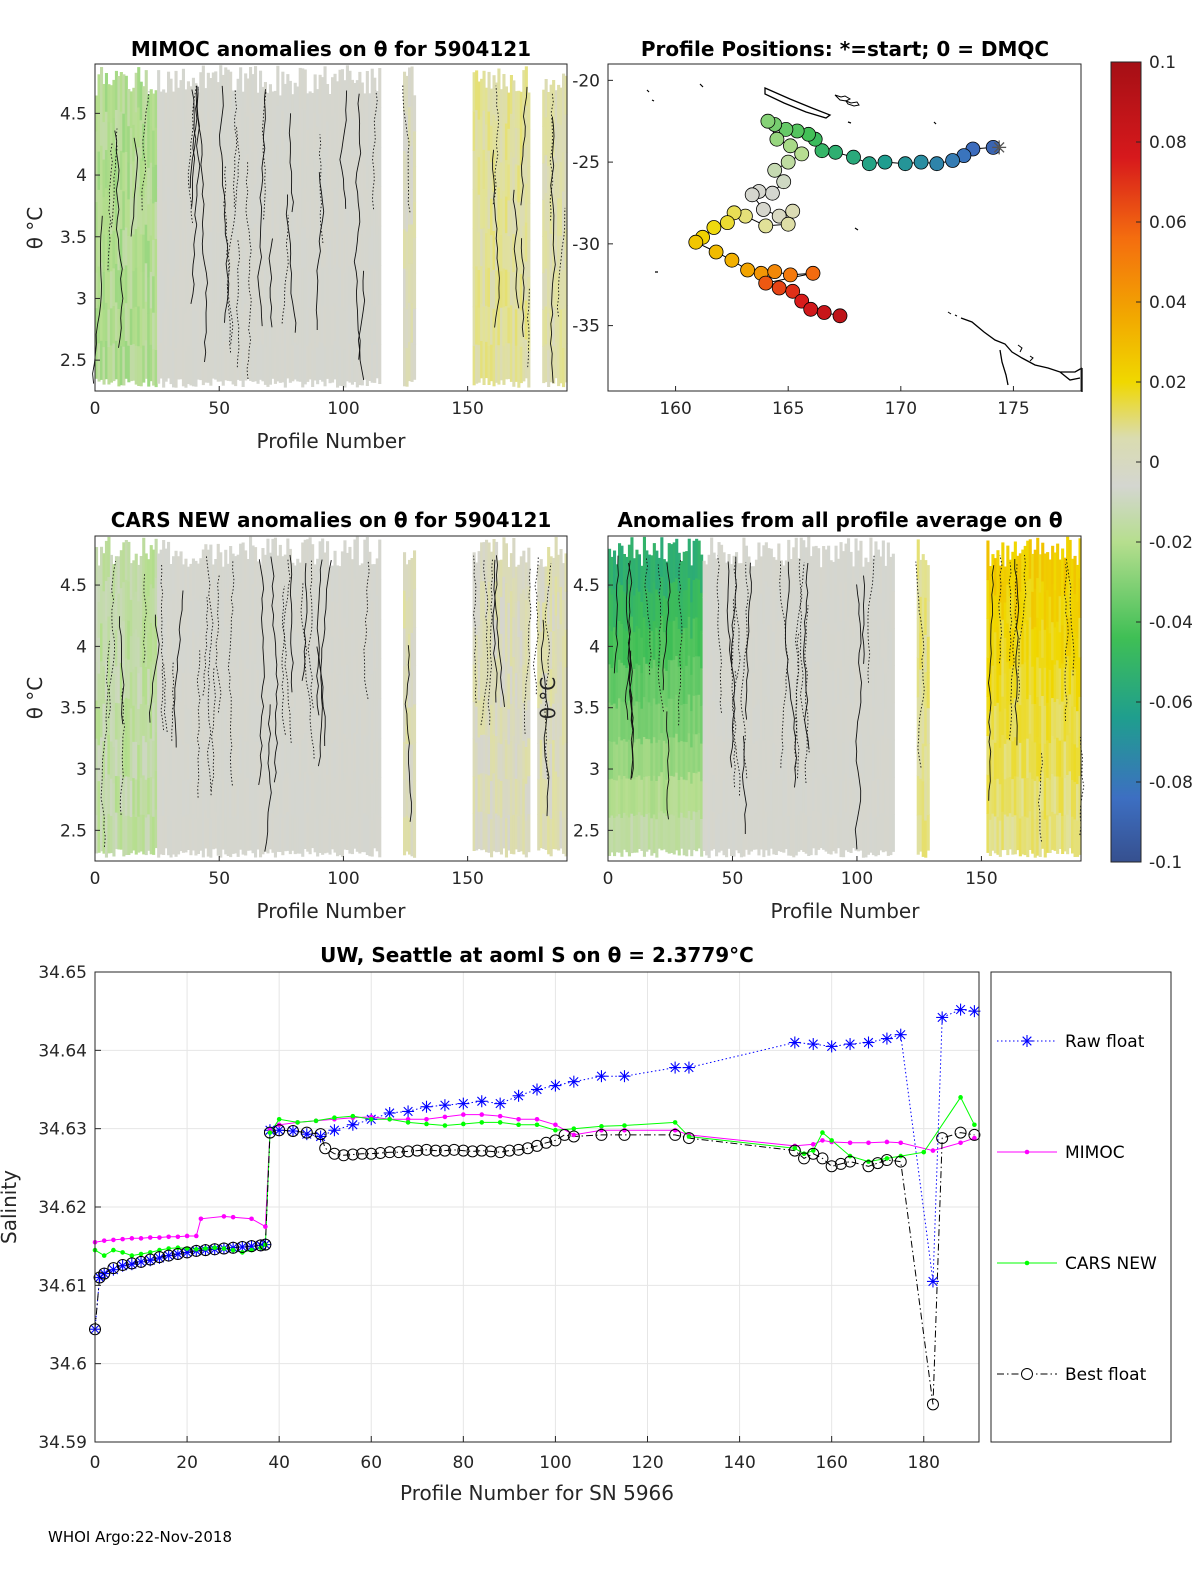 This screenshot has height=1575, width=1200. Describe the element at coordinates (696, 242) in the screenshot. I see `profile-marker` at that location.